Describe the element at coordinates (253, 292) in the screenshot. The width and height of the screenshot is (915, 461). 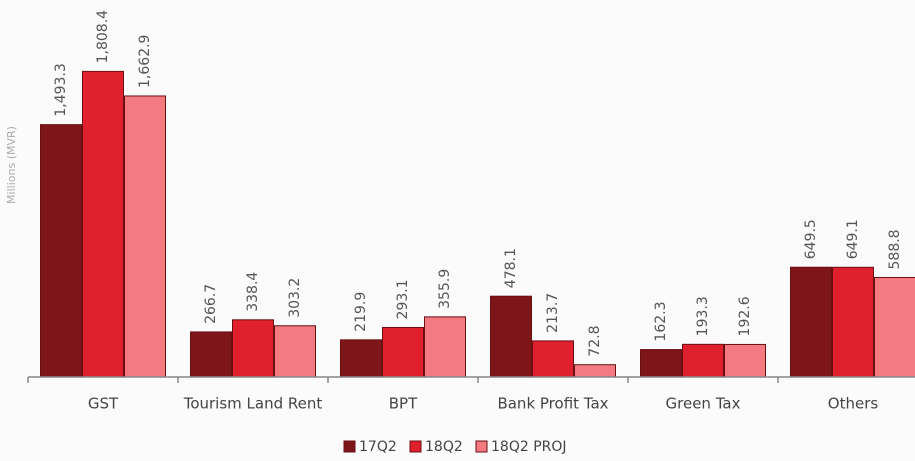
I see `data-label: 338.4` at that location.